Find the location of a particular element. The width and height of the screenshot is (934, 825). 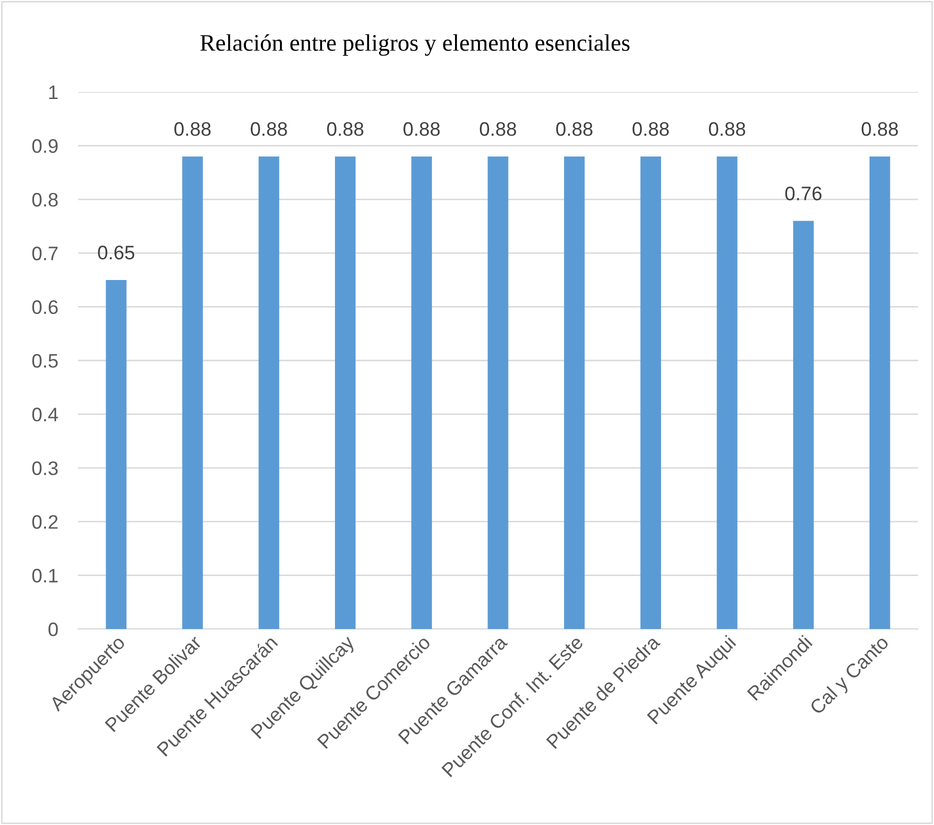

y-tick-label: 0.5 is located at coordinates (45, 361).